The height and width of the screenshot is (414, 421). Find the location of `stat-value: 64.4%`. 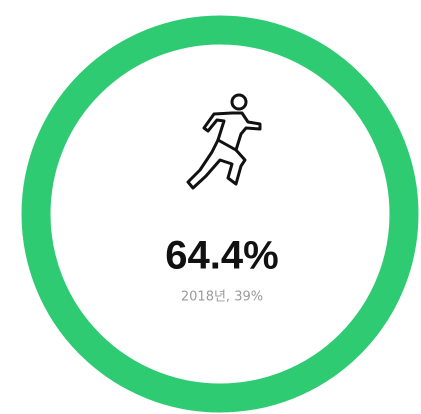

stat-value: 64.4% is located at coordinates (221, 256).